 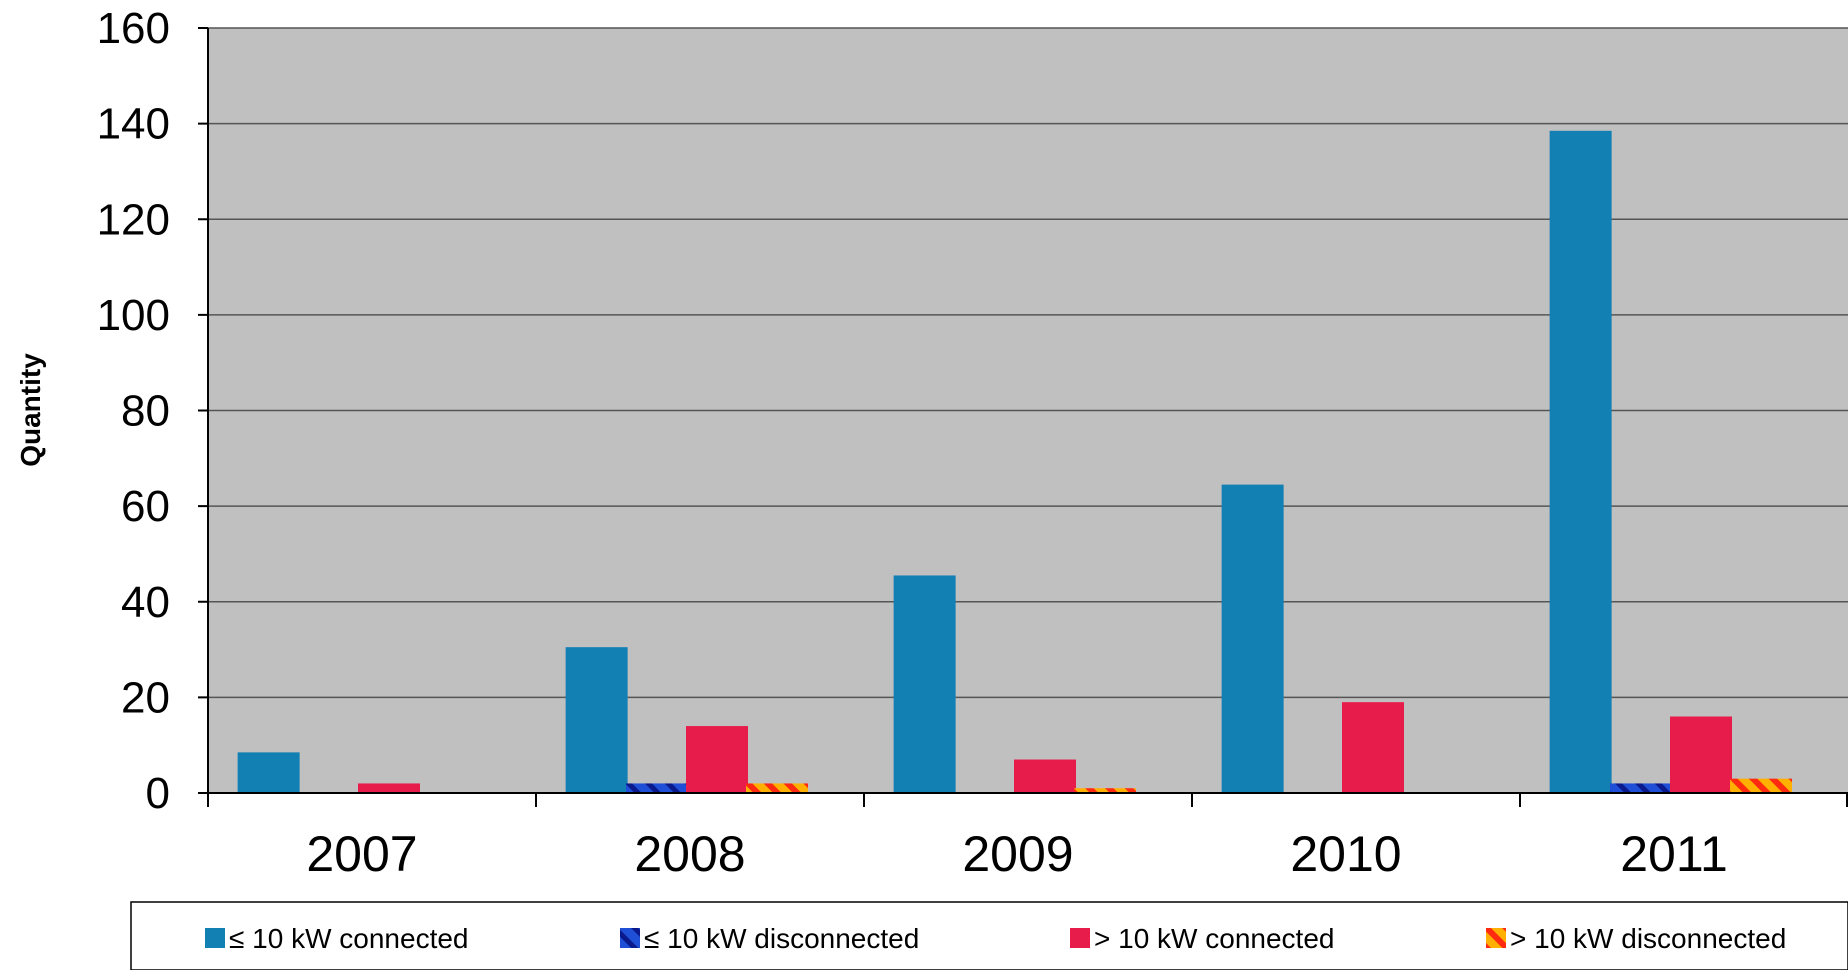 What do you see at coordinates (781, 938) in the screenshot?
I see `legend-label: ≤ 10 kW disconnected` at bounding box center [781, 938].